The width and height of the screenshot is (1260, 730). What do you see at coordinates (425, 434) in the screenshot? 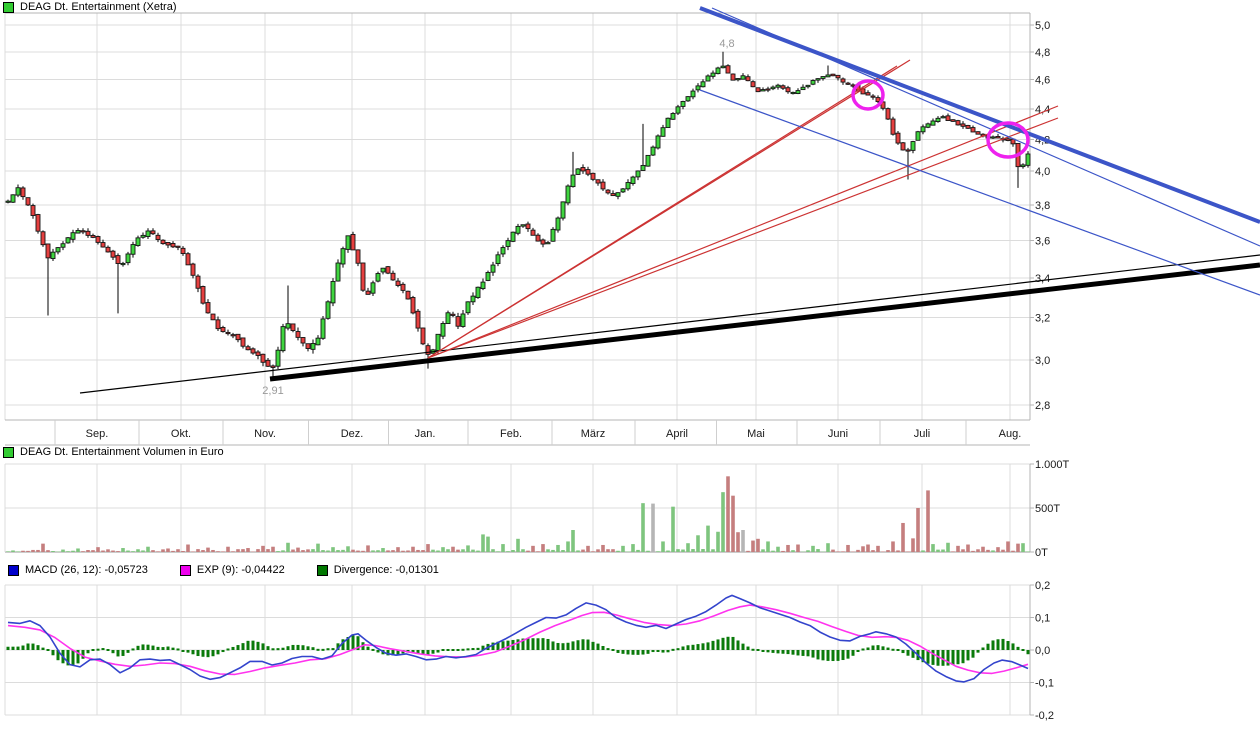
I see `x-axis-label: Jan.` at bounding box center [425, 434].